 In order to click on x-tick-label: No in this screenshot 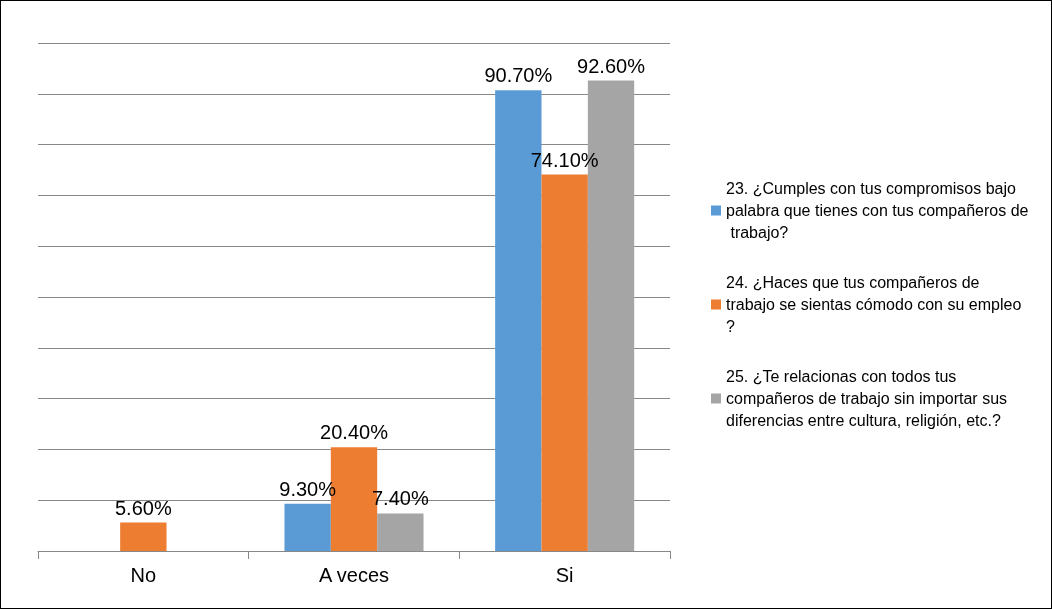, I will do `click(143, 575)`.